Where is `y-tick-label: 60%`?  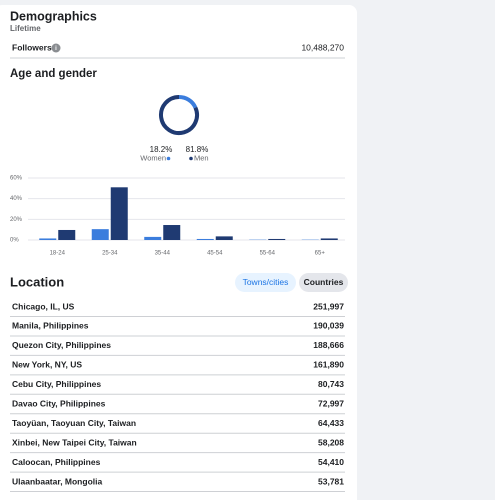 y-tick-label: 60% is located at coordinates (16, 179).